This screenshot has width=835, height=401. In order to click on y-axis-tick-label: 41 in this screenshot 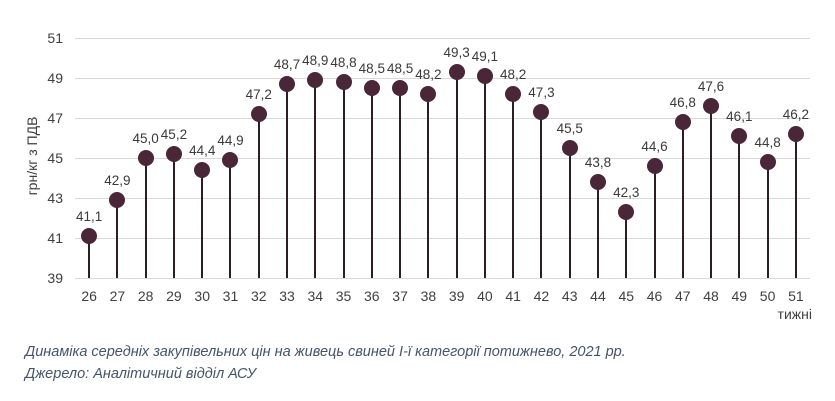, I will do `click(55, 238)`.